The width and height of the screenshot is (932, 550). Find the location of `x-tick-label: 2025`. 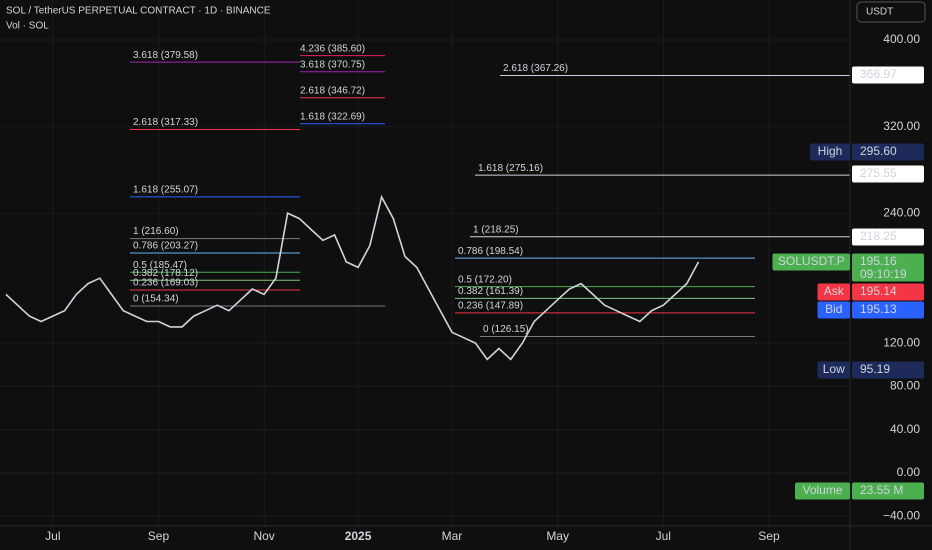

x-tick-label: 2025 is located at coordinates (358, 536).